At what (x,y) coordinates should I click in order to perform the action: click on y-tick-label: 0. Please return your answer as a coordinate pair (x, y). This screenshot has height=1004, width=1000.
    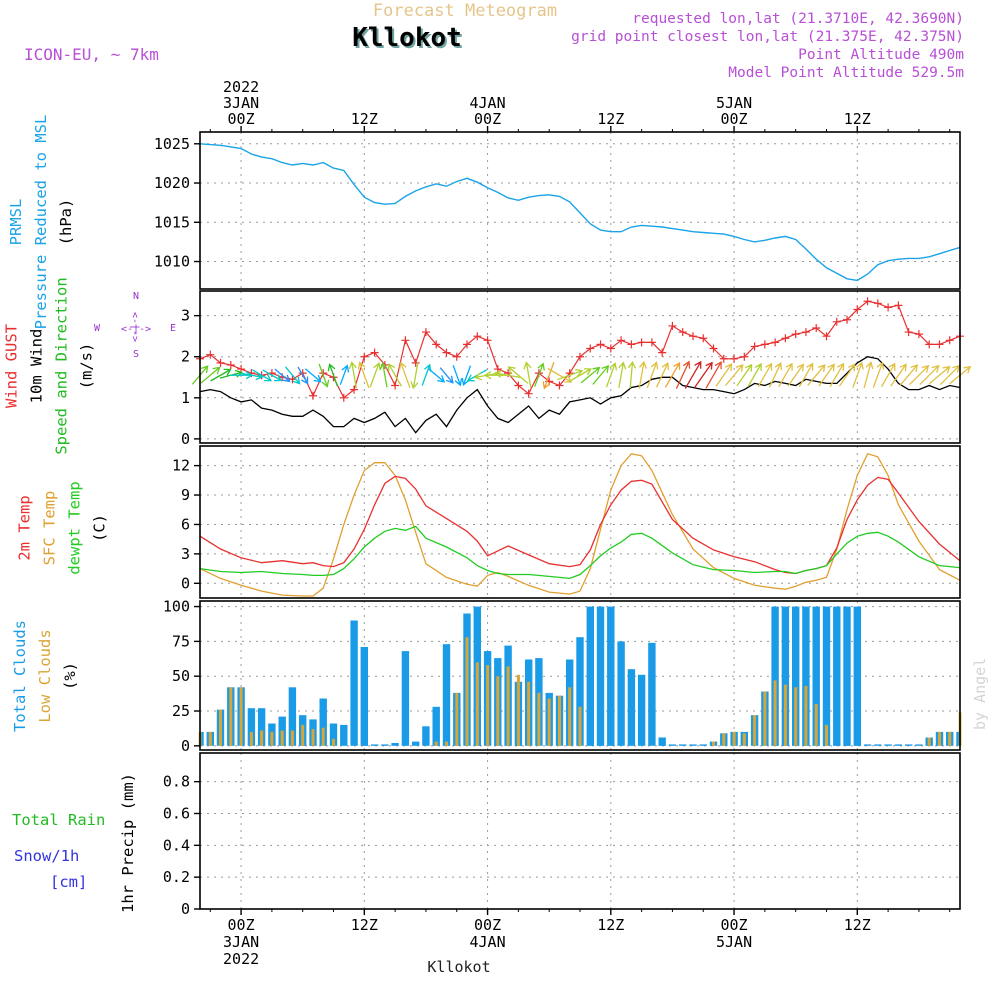
    Looking at the image, I should click on (185, 439).